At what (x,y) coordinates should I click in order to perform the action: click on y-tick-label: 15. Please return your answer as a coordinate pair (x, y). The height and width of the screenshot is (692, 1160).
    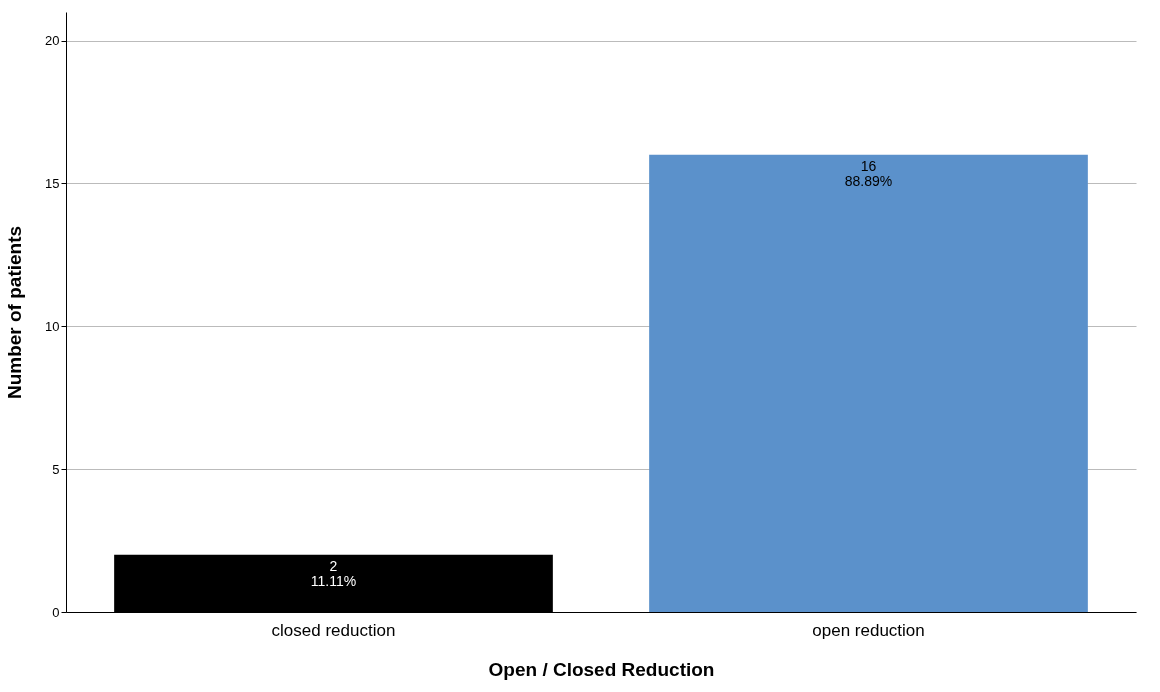
    Looking at the image, I should click on (52, 183).